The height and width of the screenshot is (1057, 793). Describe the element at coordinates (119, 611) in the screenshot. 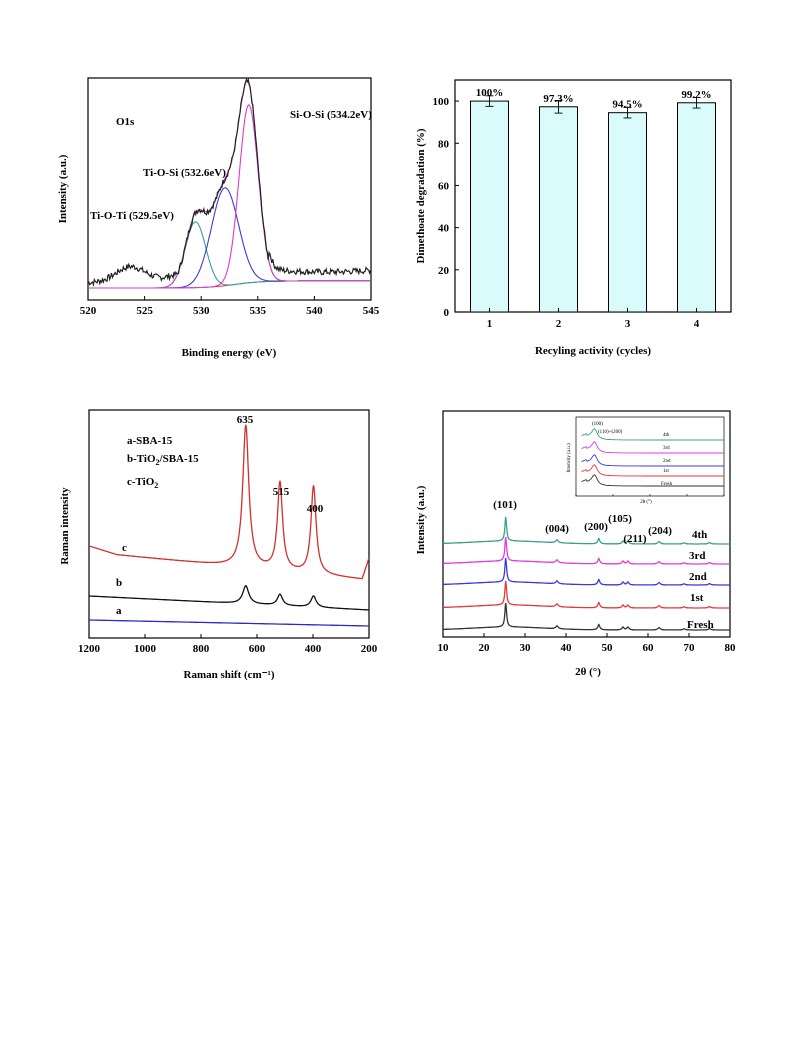

I see `raman-series-label-a: a` at that location.